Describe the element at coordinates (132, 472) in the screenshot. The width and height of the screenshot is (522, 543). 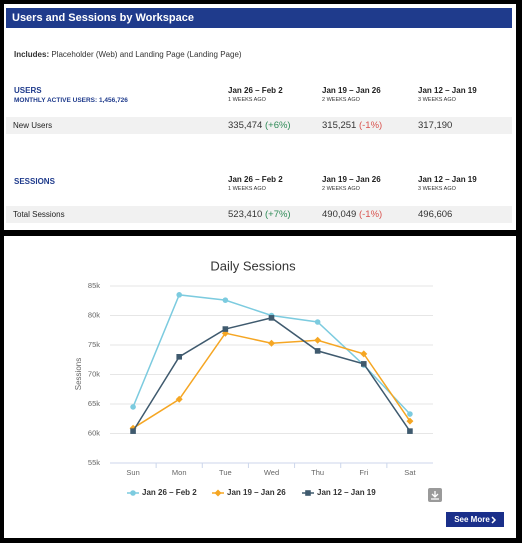
I see `x-tick-label: Sun` at that location.